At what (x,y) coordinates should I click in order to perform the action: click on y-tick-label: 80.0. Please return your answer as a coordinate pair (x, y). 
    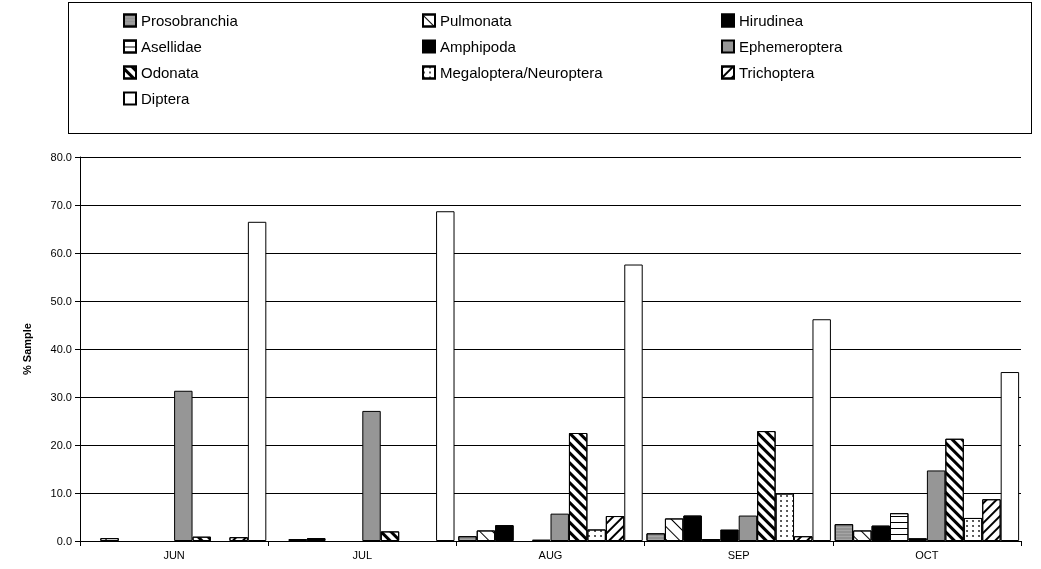
    Looking at the image, I should click on (61, 157).